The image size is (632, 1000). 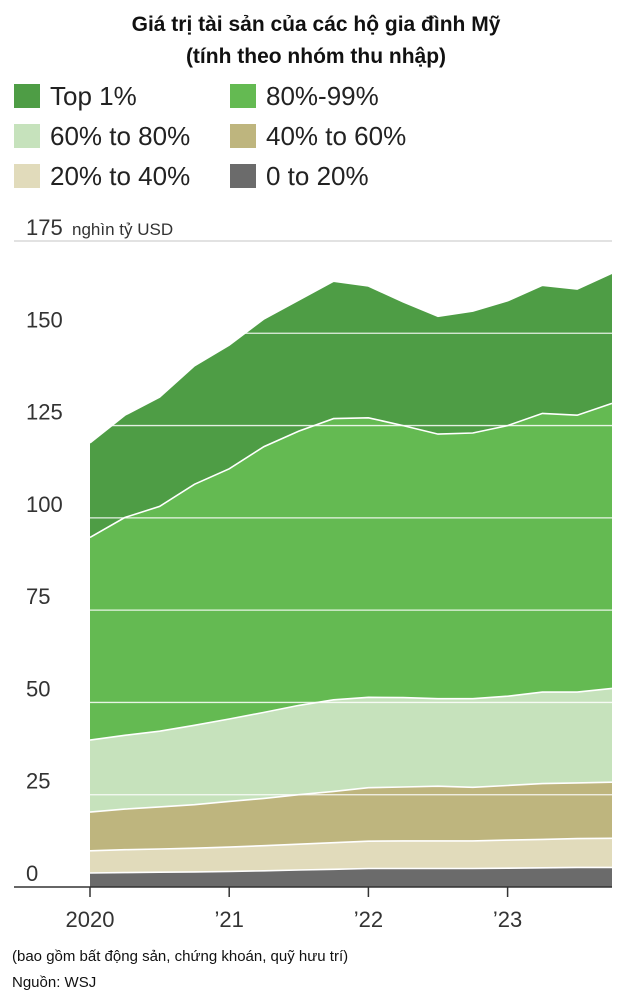 What do you see at coordinates (44, 504) in the screenshot?
I see `y-tick-label-100: 100` at bounding box center [44, 504].